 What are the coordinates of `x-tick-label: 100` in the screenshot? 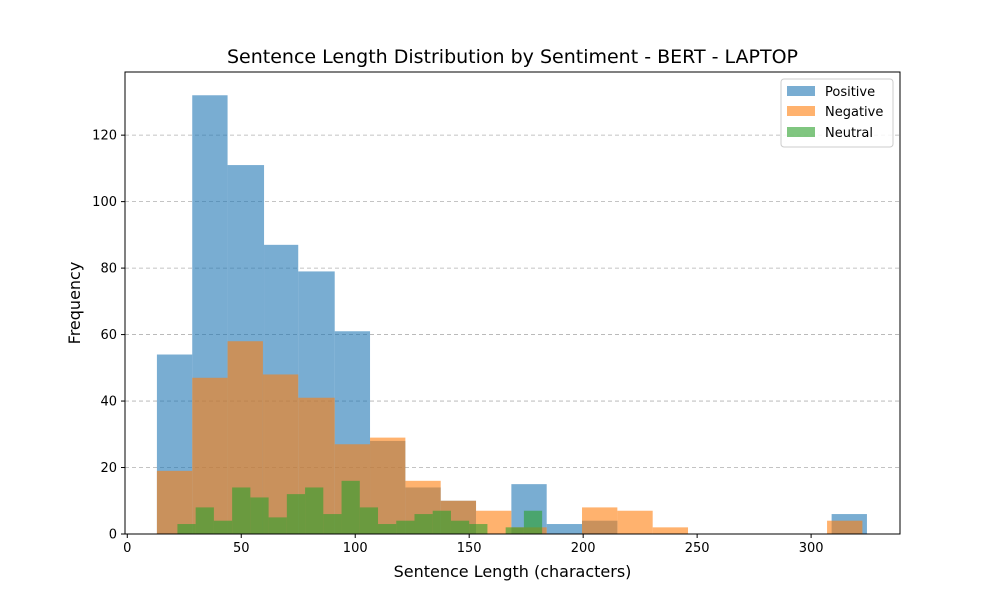 It's located at (355, 548).